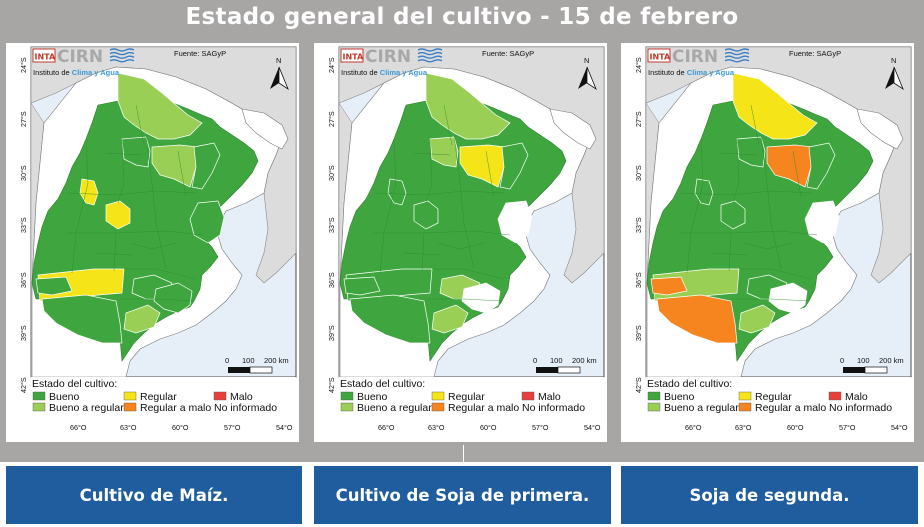 Image resolution: width=924 pixels, height=527 pixels. What do you see at coordinates (44, 55) in the screenshot?
I see `inta-logo-box` at bounding box center [44, 55].